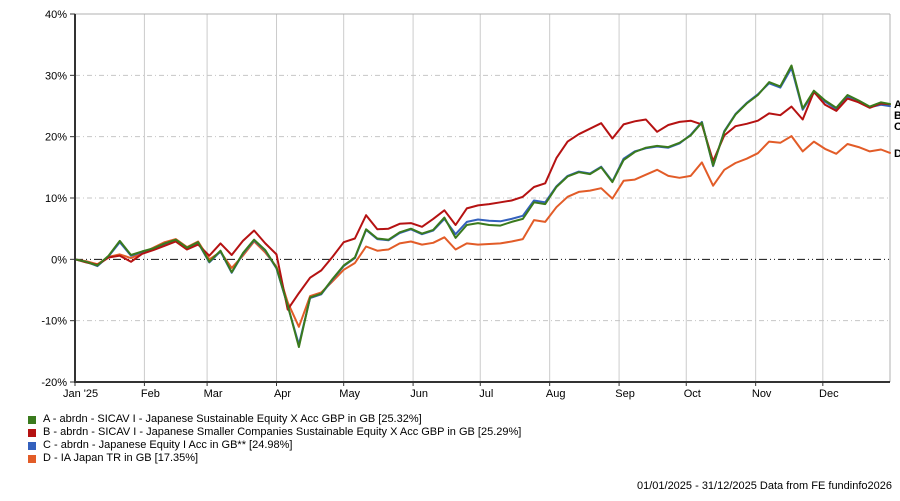  I want to click on x-tick-label: Jan '25, so click(80, 394).